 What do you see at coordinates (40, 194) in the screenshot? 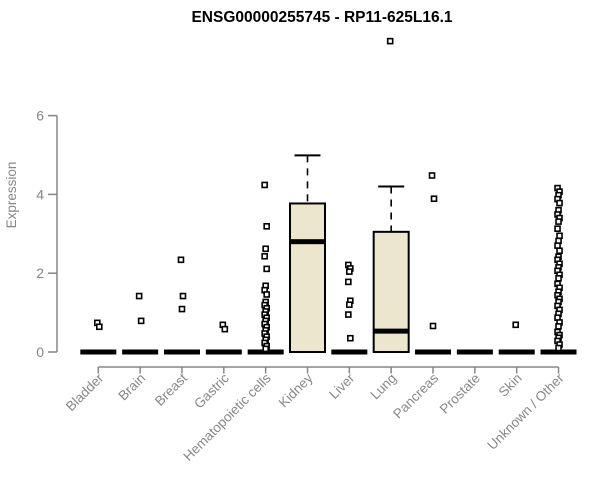
I see `y-tick-label: 4` at bounding box center [40, 194].